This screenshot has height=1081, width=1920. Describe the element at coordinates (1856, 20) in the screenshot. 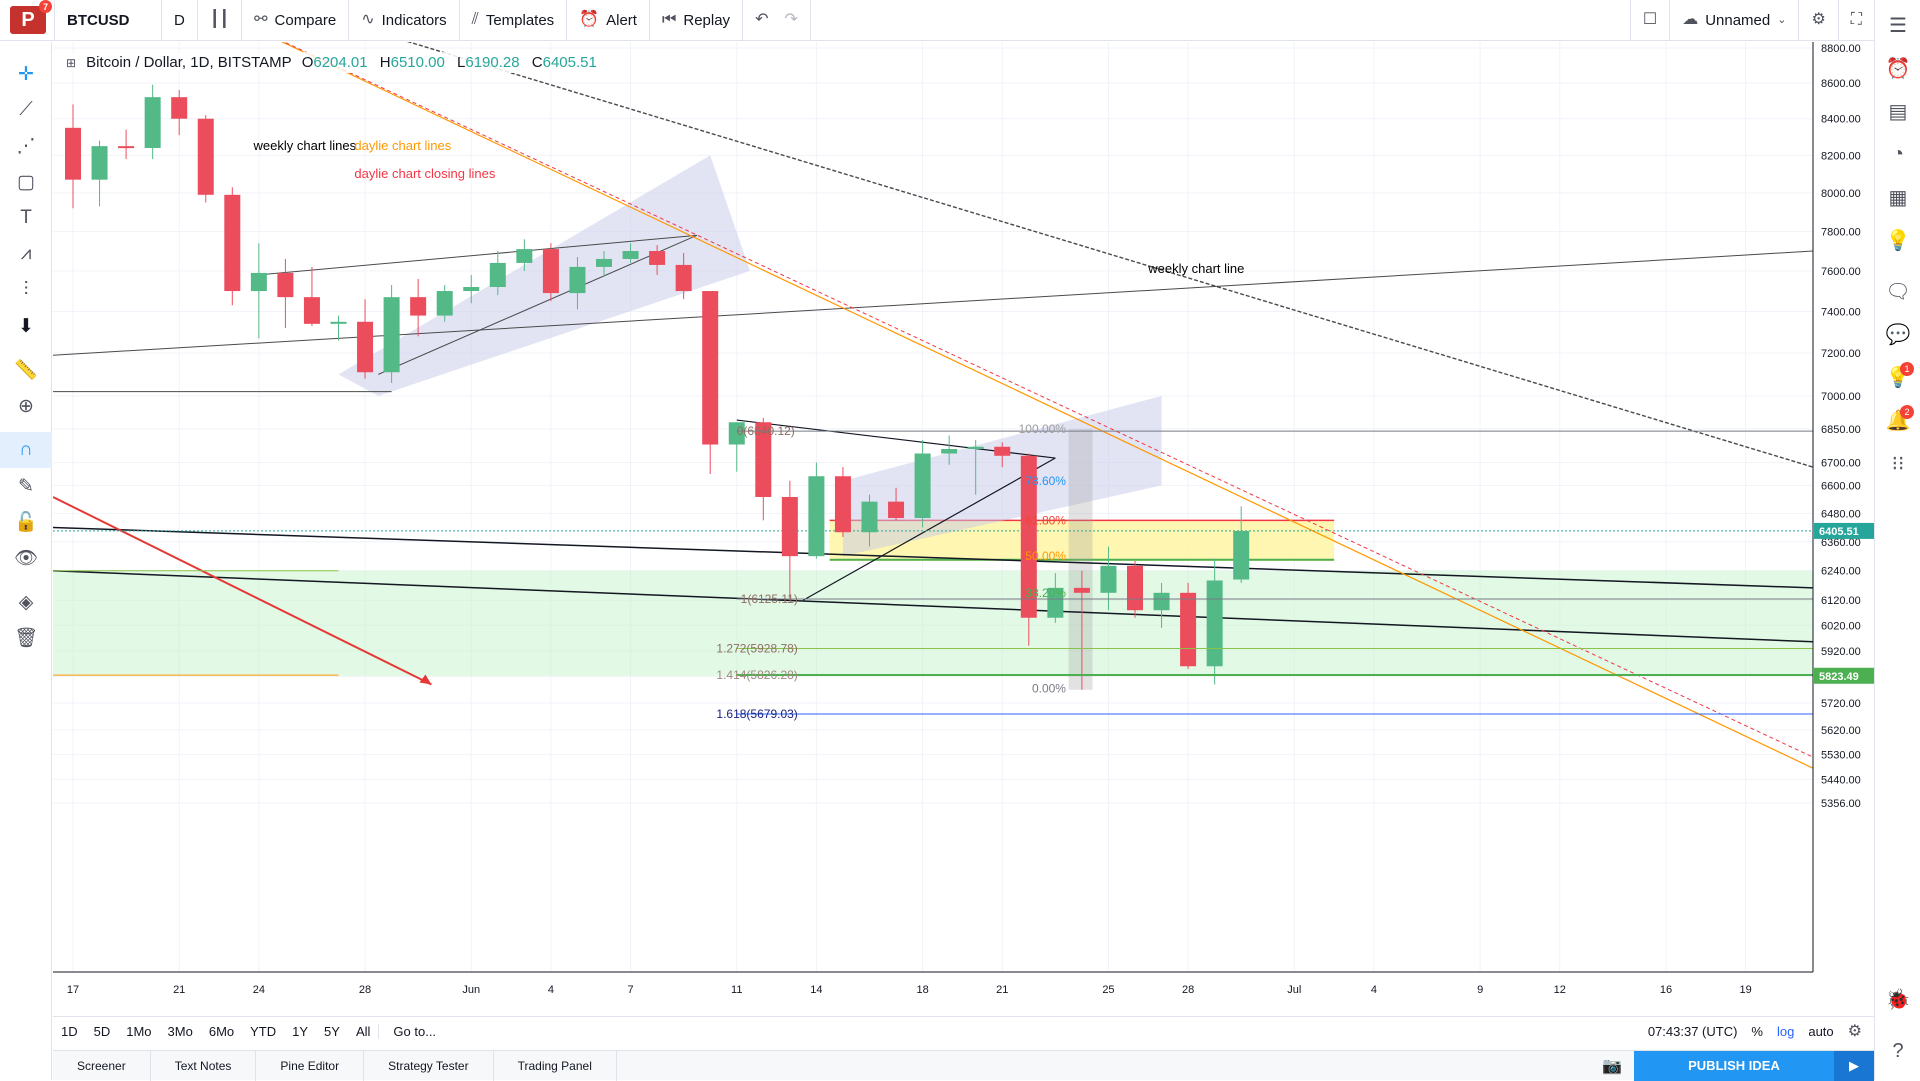

I see `maximize-button: ⛶` at that location.